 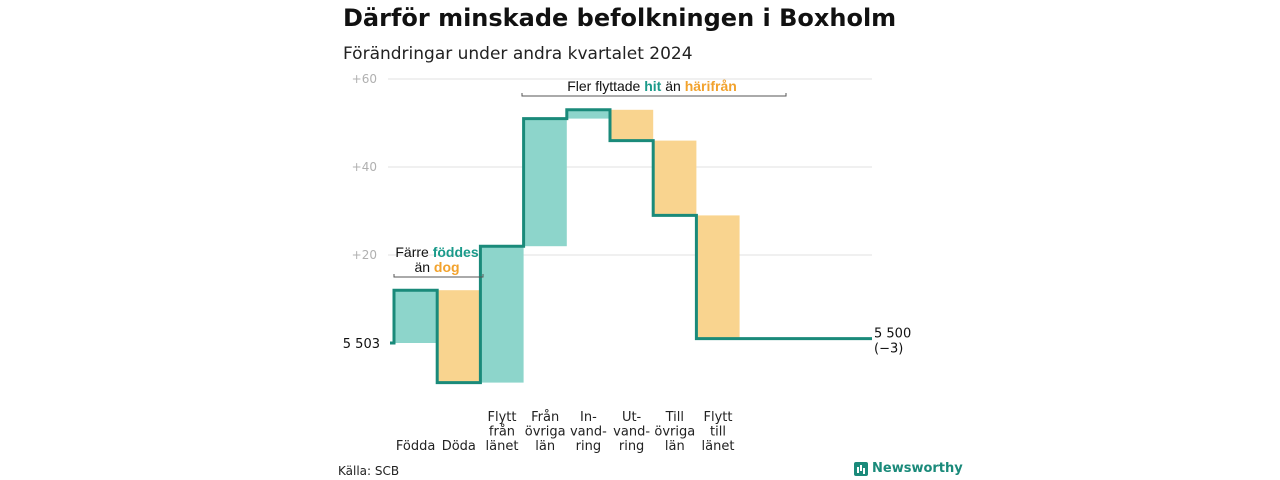 What do you see at coordinates (436, 267) in the screenshot?
I see `annotation-left-line2: än dog` at bounding box center [436, 267].